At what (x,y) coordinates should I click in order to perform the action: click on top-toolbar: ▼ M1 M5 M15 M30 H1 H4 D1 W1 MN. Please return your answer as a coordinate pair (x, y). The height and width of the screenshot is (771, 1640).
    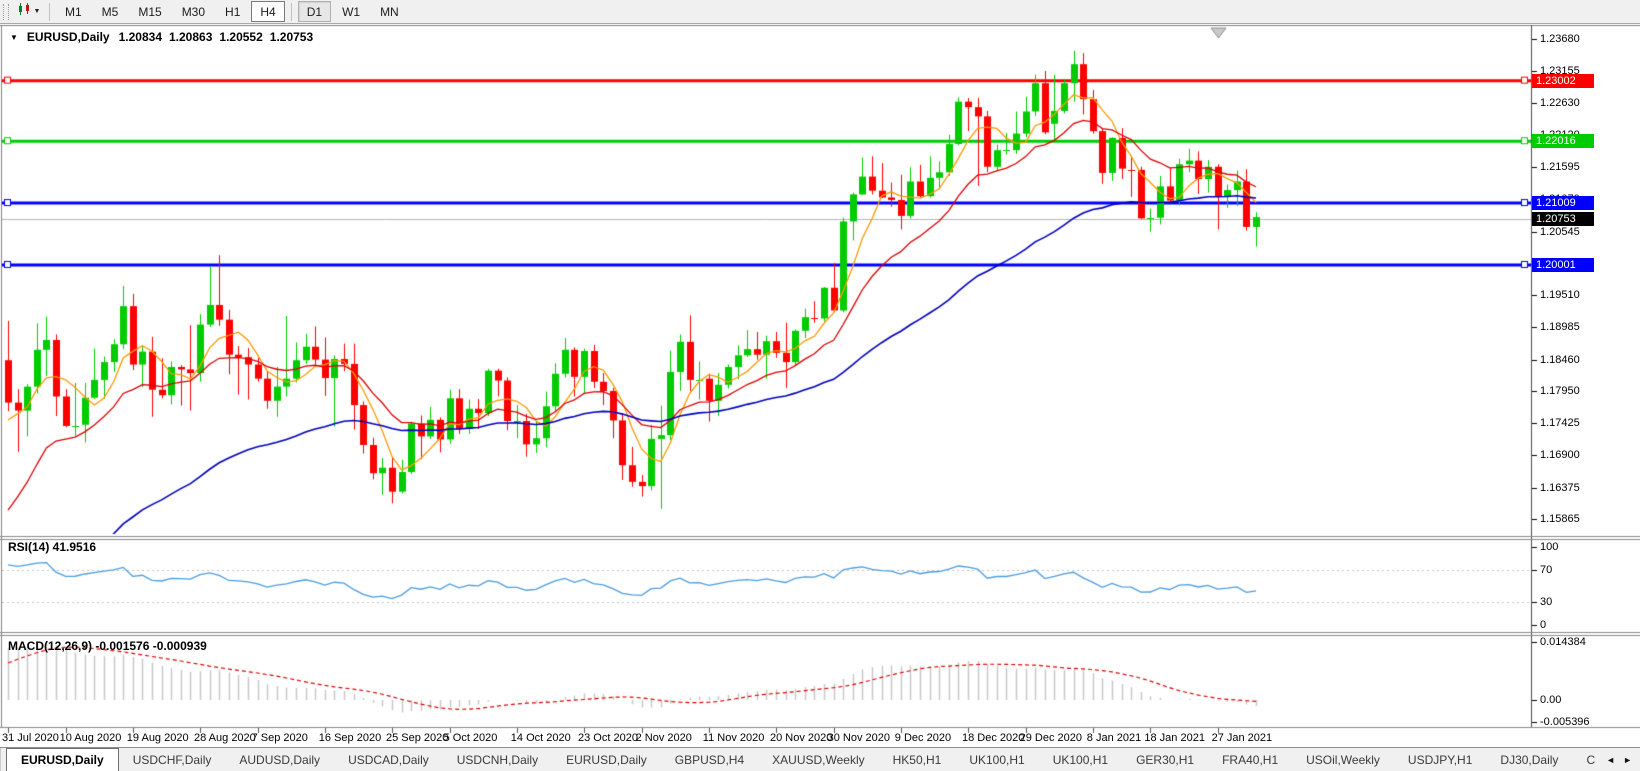
    Looking at the image, I should click on (820, 12).